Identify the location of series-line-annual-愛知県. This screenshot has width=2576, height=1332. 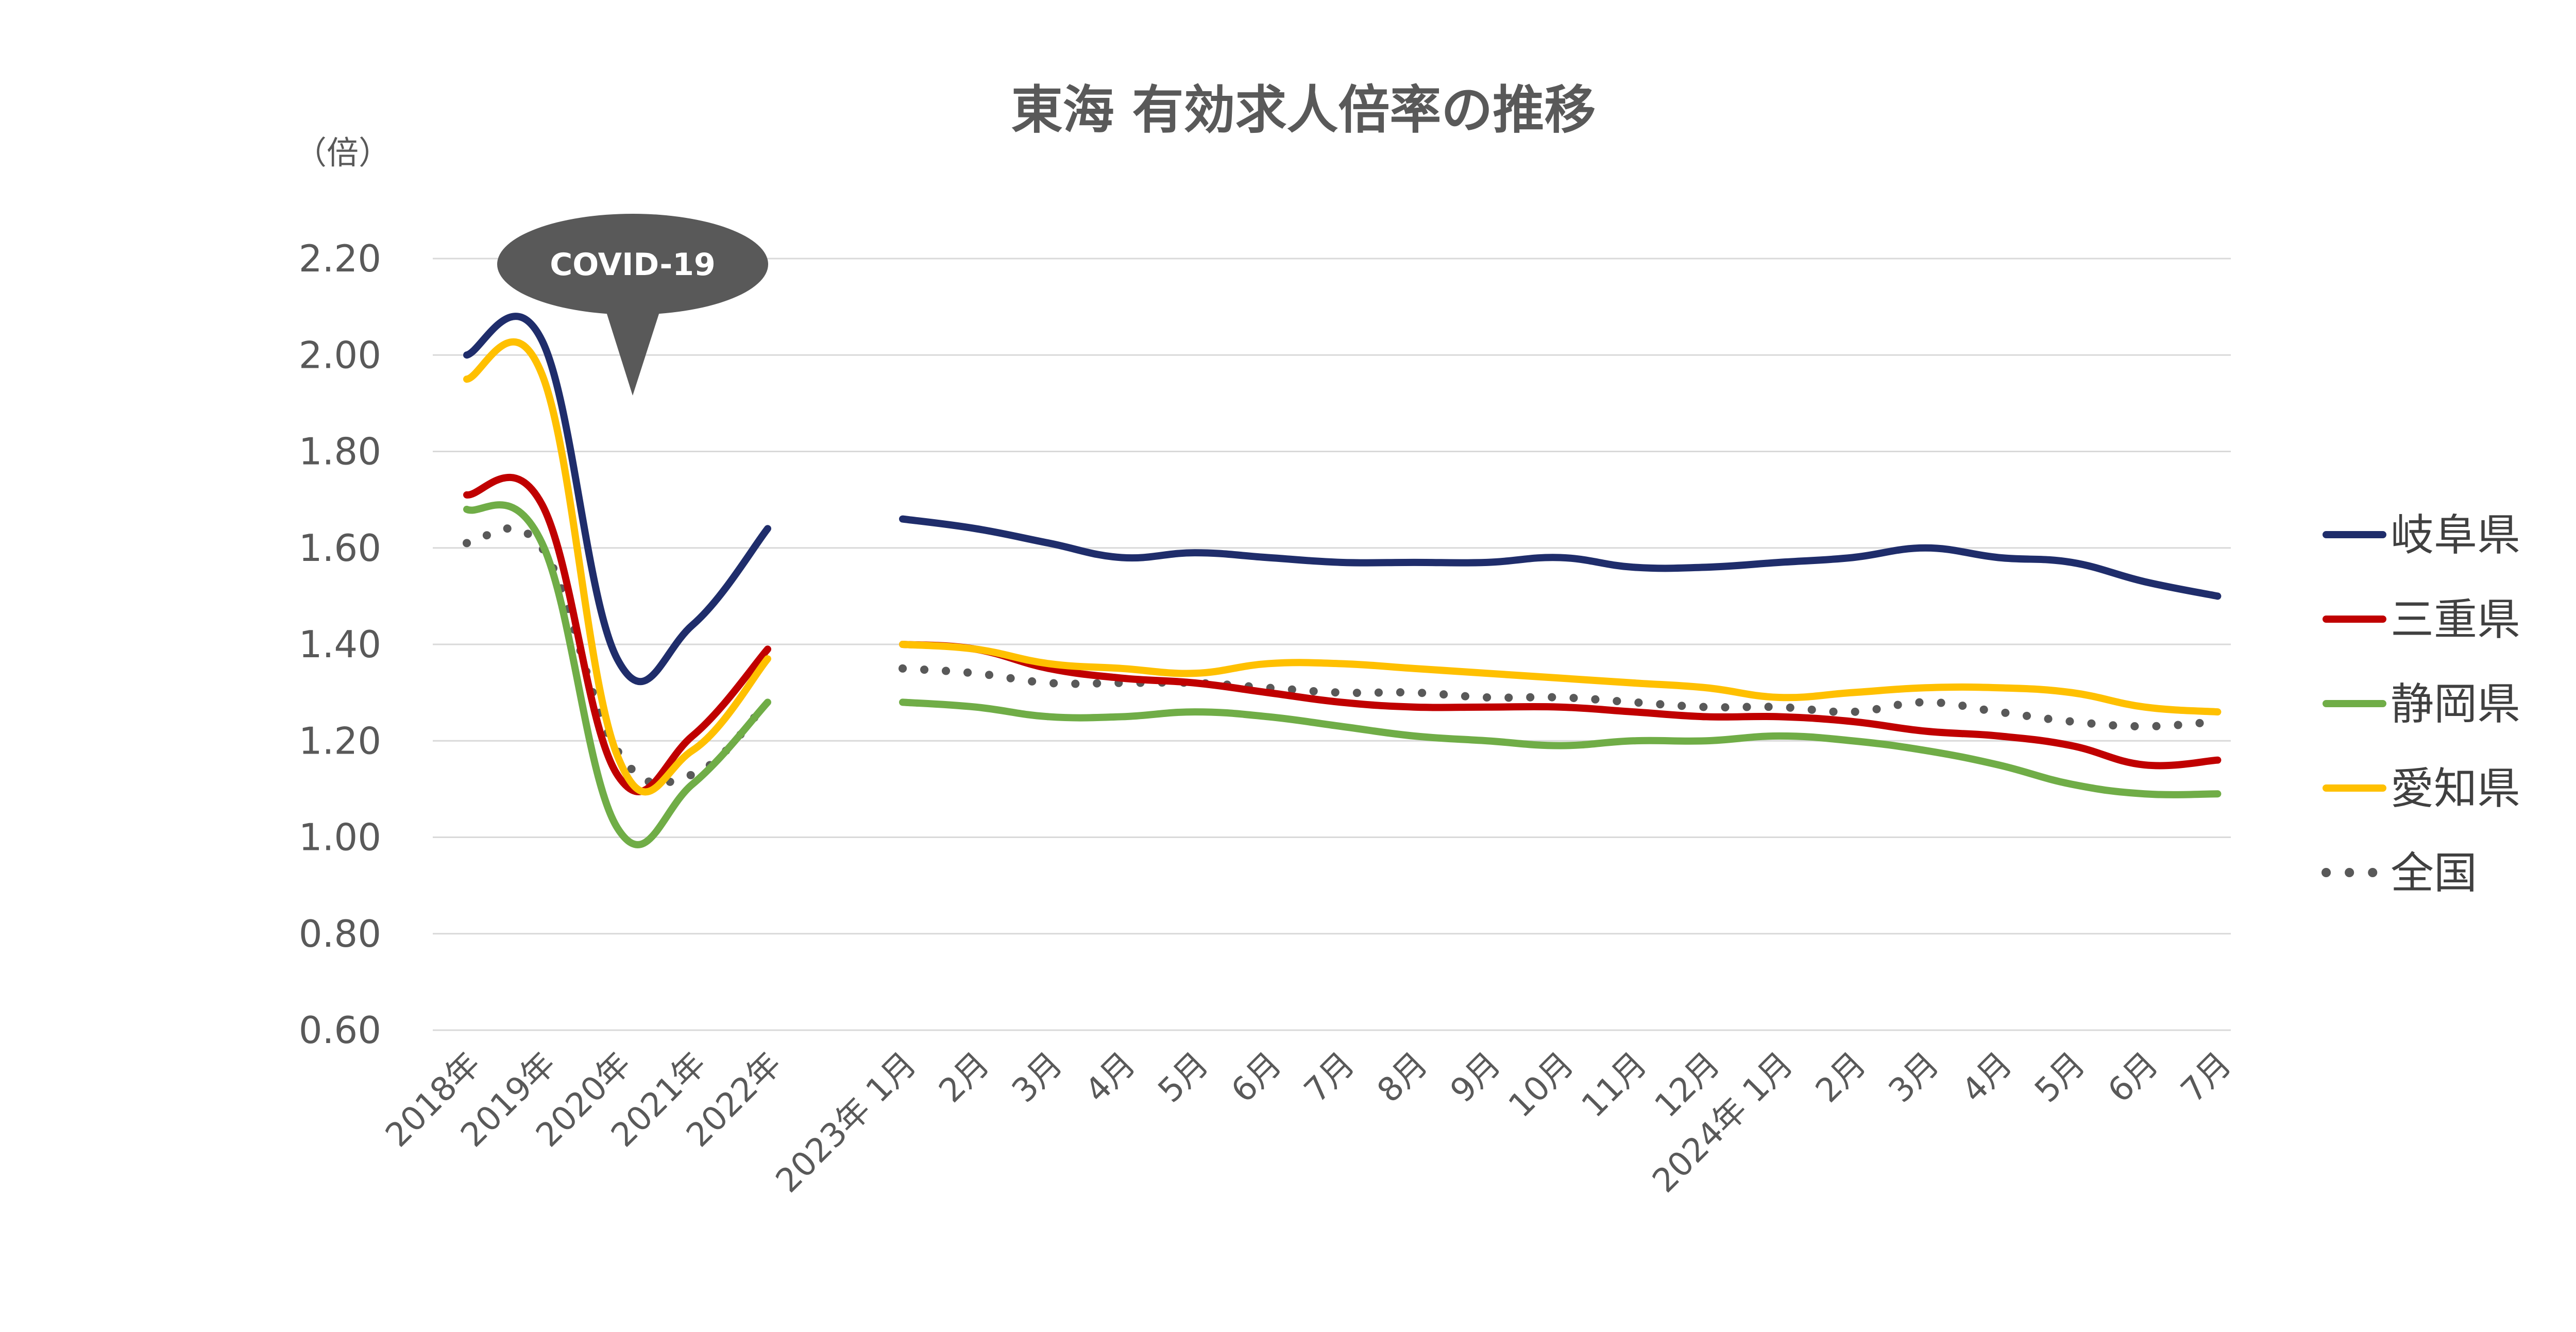
(617, 567).